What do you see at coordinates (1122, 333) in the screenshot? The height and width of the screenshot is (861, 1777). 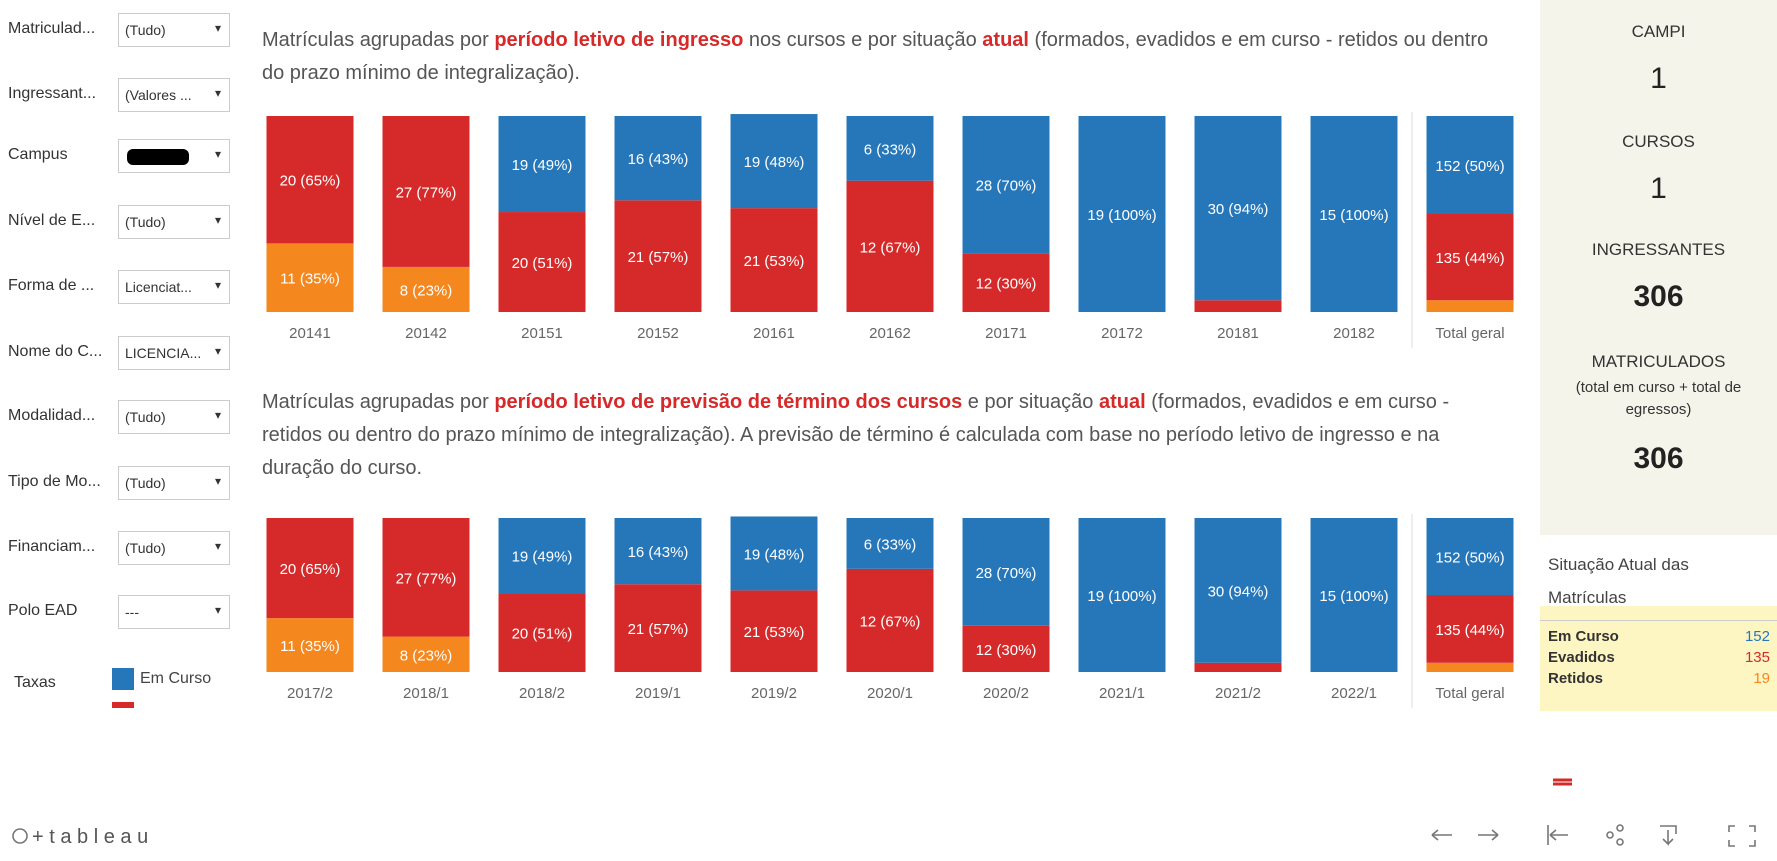 I see `x-tick-label: 20172` at bounding box center [1122, 333].